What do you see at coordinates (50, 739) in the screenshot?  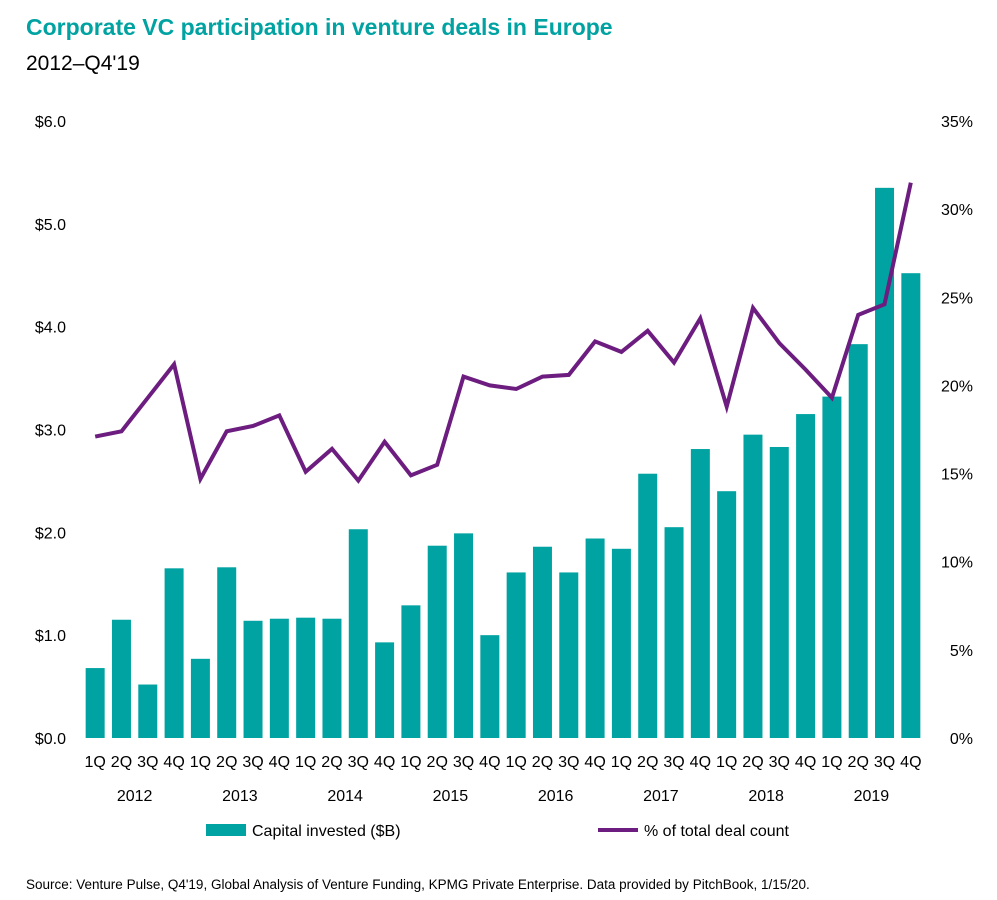 I see `left-axis-tick-label: $0.0` at bounding box center [50, 739].